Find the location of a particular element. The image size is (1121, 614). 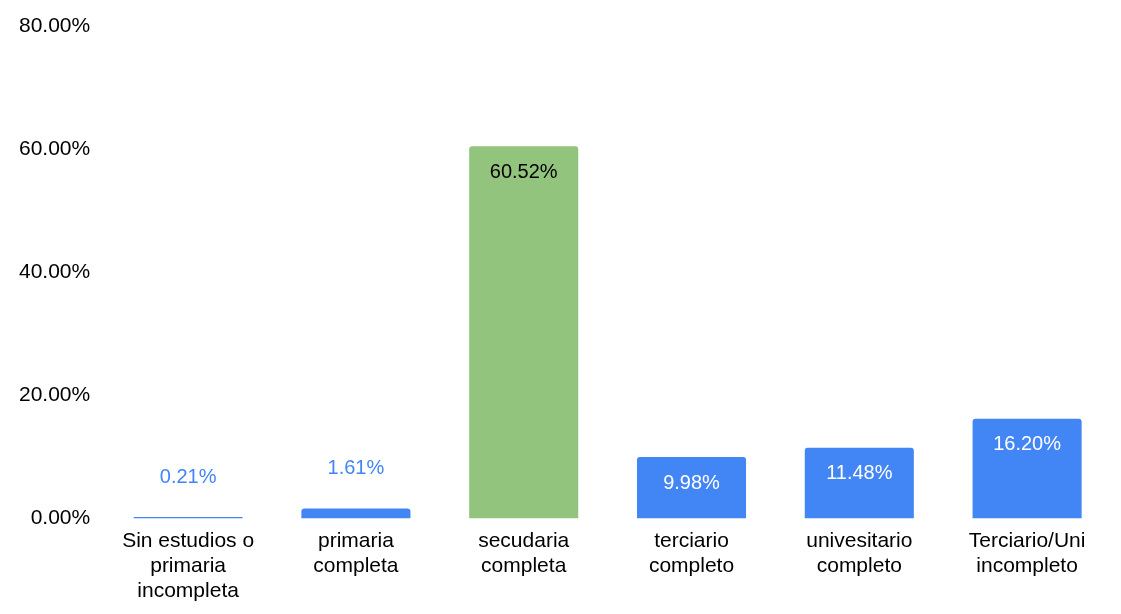

x-tick-label: terciario completo is located at coordinates (691, 551).